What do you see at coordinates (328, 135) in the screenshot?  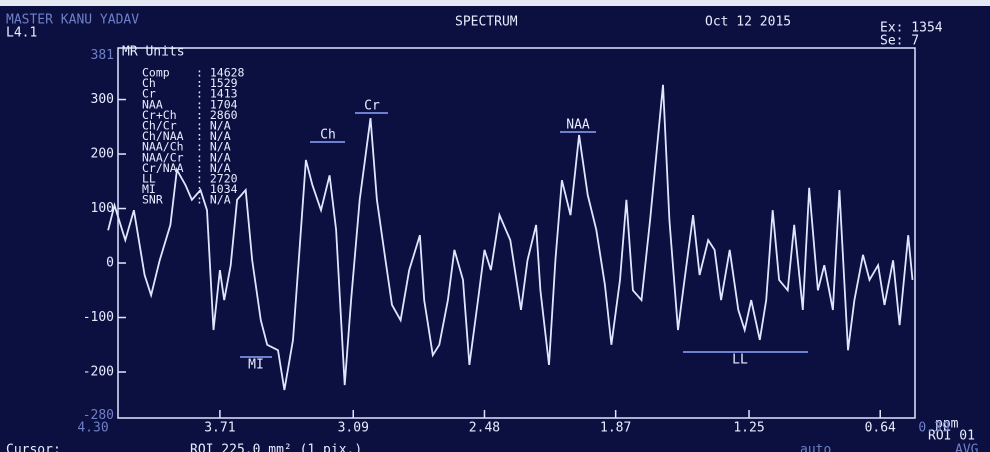 I see `annotation: Ch` at bounding box center [328, 135].